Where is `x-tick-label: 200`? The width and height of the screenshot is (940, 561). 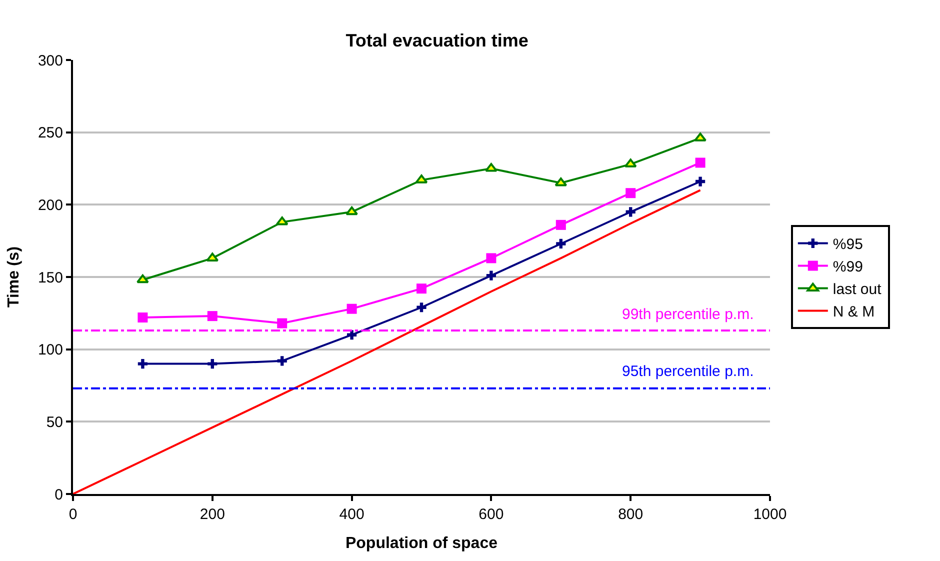
x-tick-label: 200 is located at coordinates (212, 514).